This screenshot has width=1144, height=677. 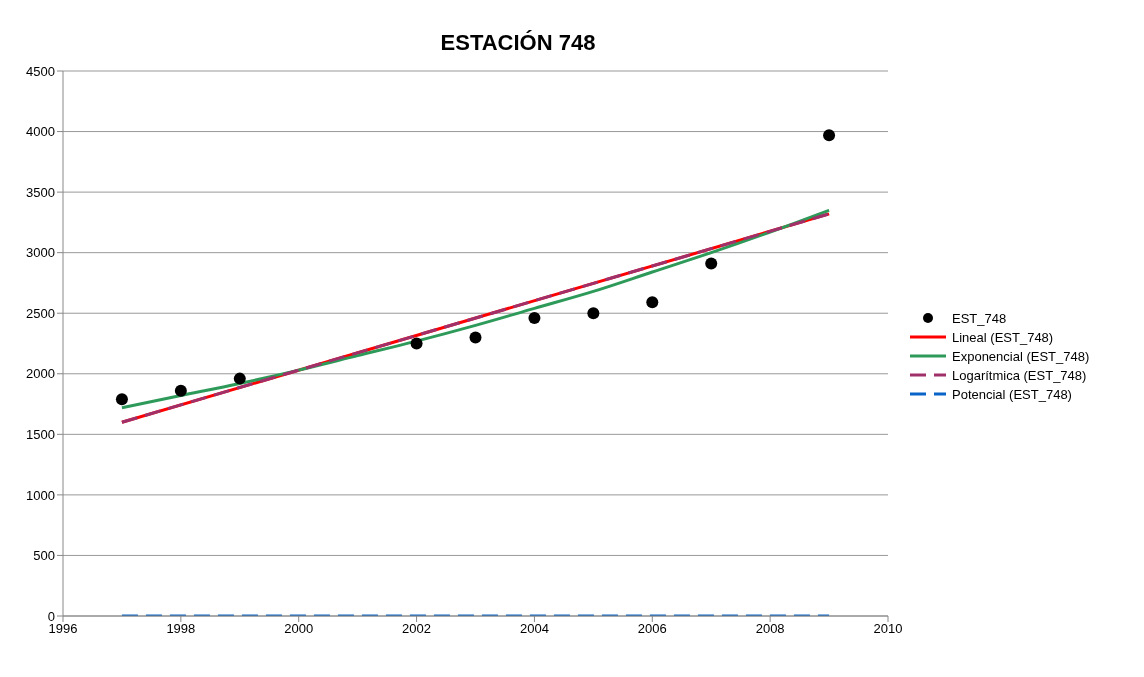 I want to click on legend-label: Lineal (EST_748), so click(x=1003, y=337).